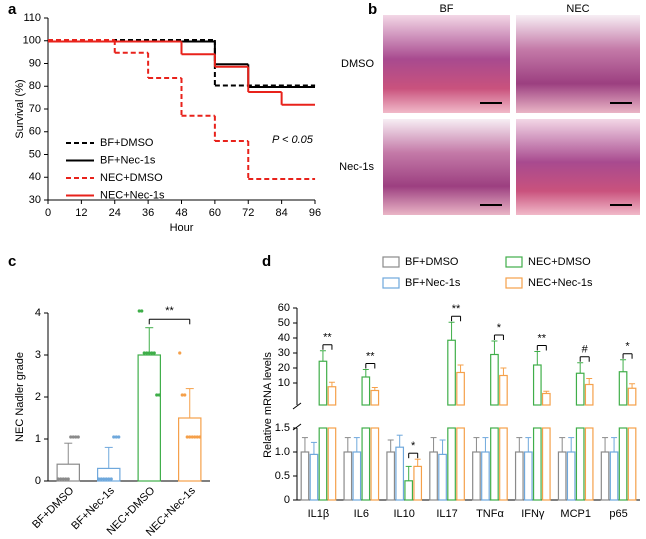 Image resolution: width=646 pixels, height=539 pixels. I want to click on y-axis-label: NEC Nadler grade, so click(20, 397).